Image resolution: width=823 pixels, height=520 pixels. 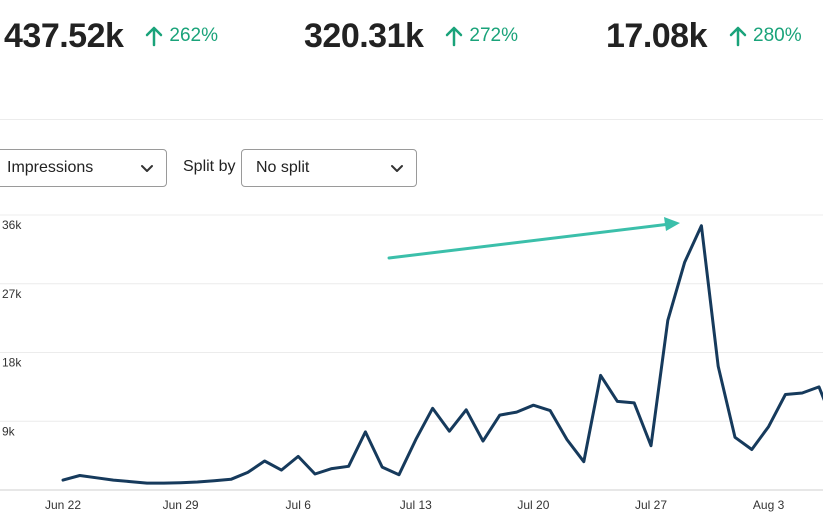 What do you see at coordinates (12, 363) in the screenshot?
I see `y-tick-label: 18k` at bounding box center [12, 363].